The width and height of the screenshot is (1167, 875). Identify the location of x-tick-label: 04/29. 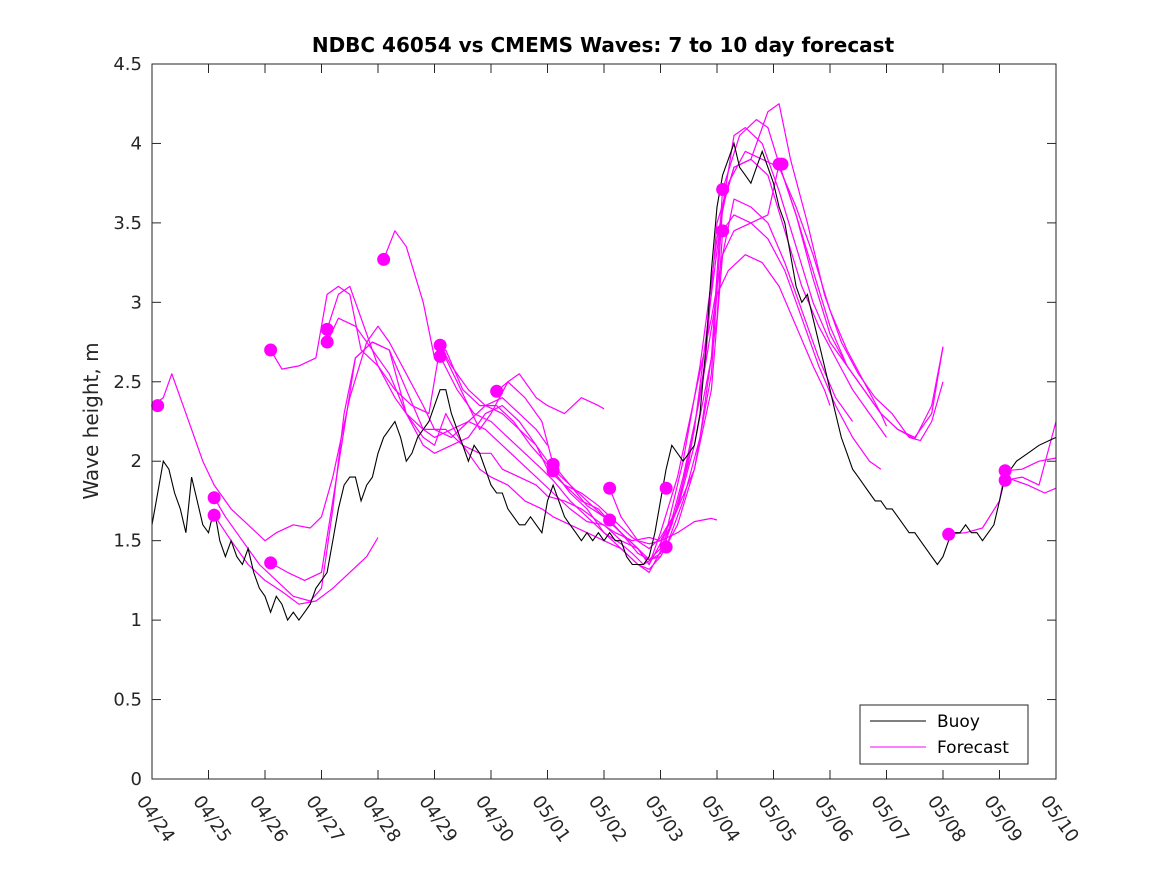
(437, 819).